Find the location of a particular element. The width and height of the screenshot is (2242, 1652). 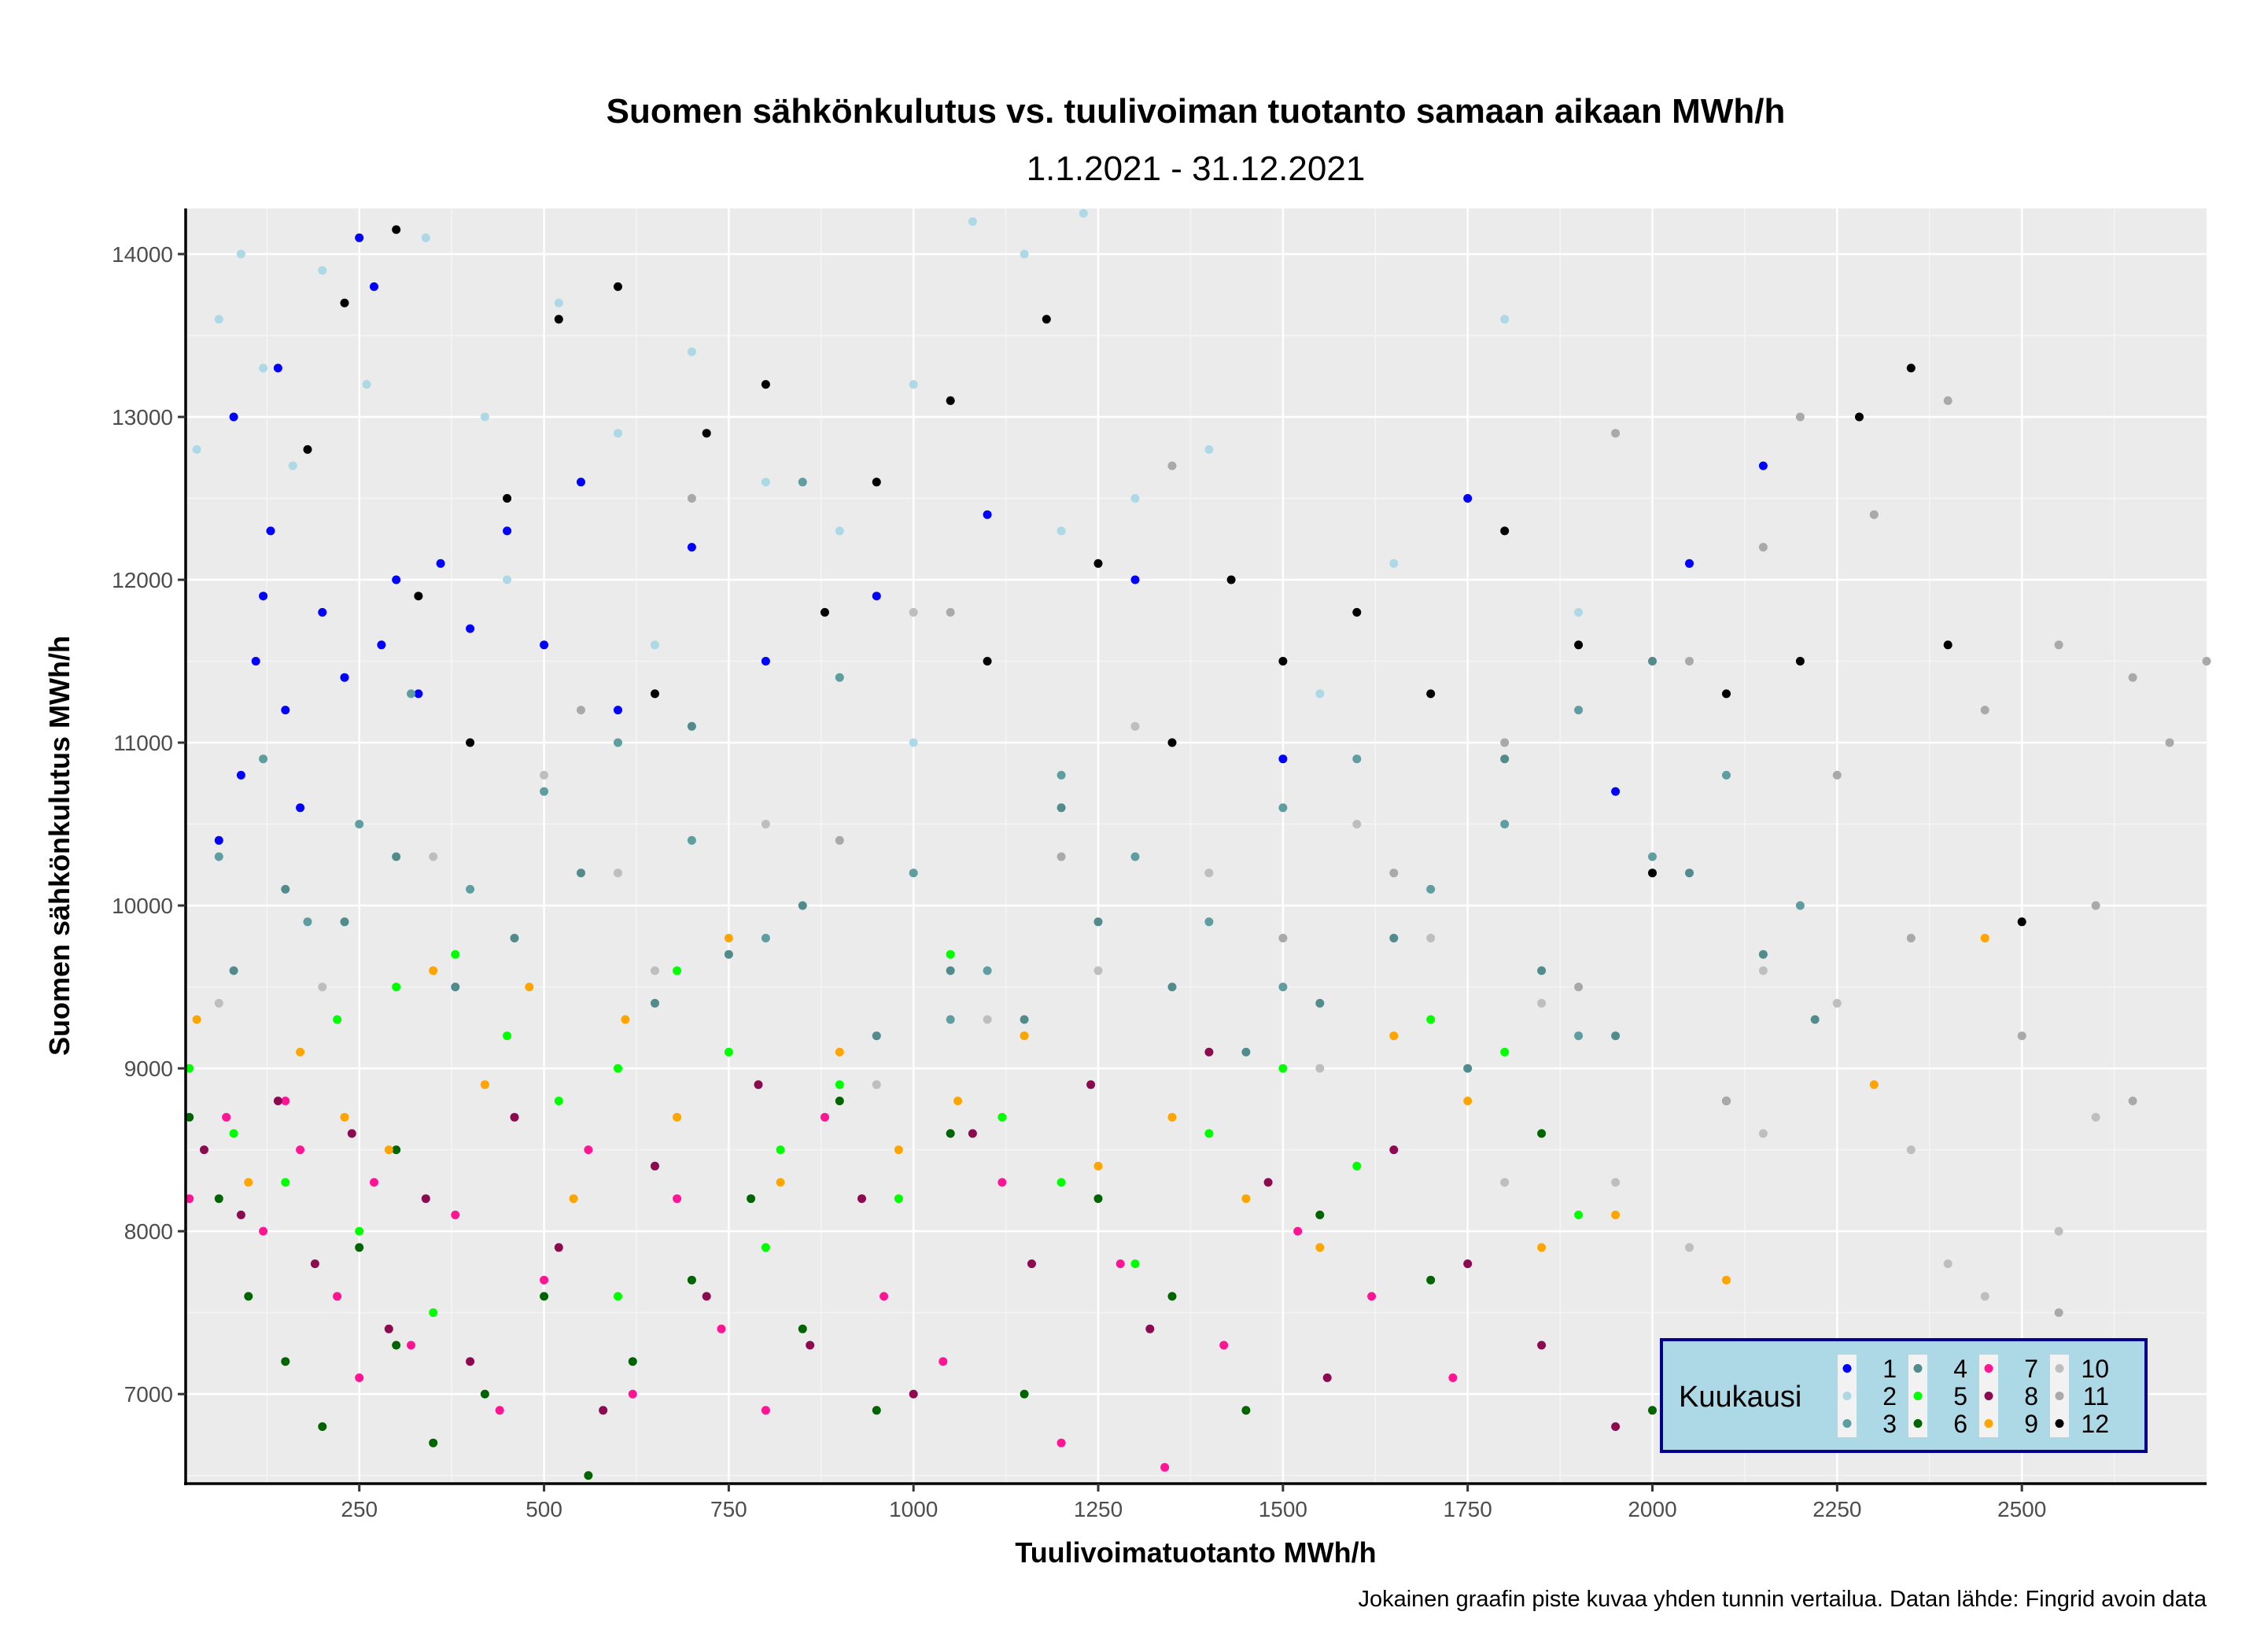

y-tick-label: 11000 is located at coordinates (143, 743).